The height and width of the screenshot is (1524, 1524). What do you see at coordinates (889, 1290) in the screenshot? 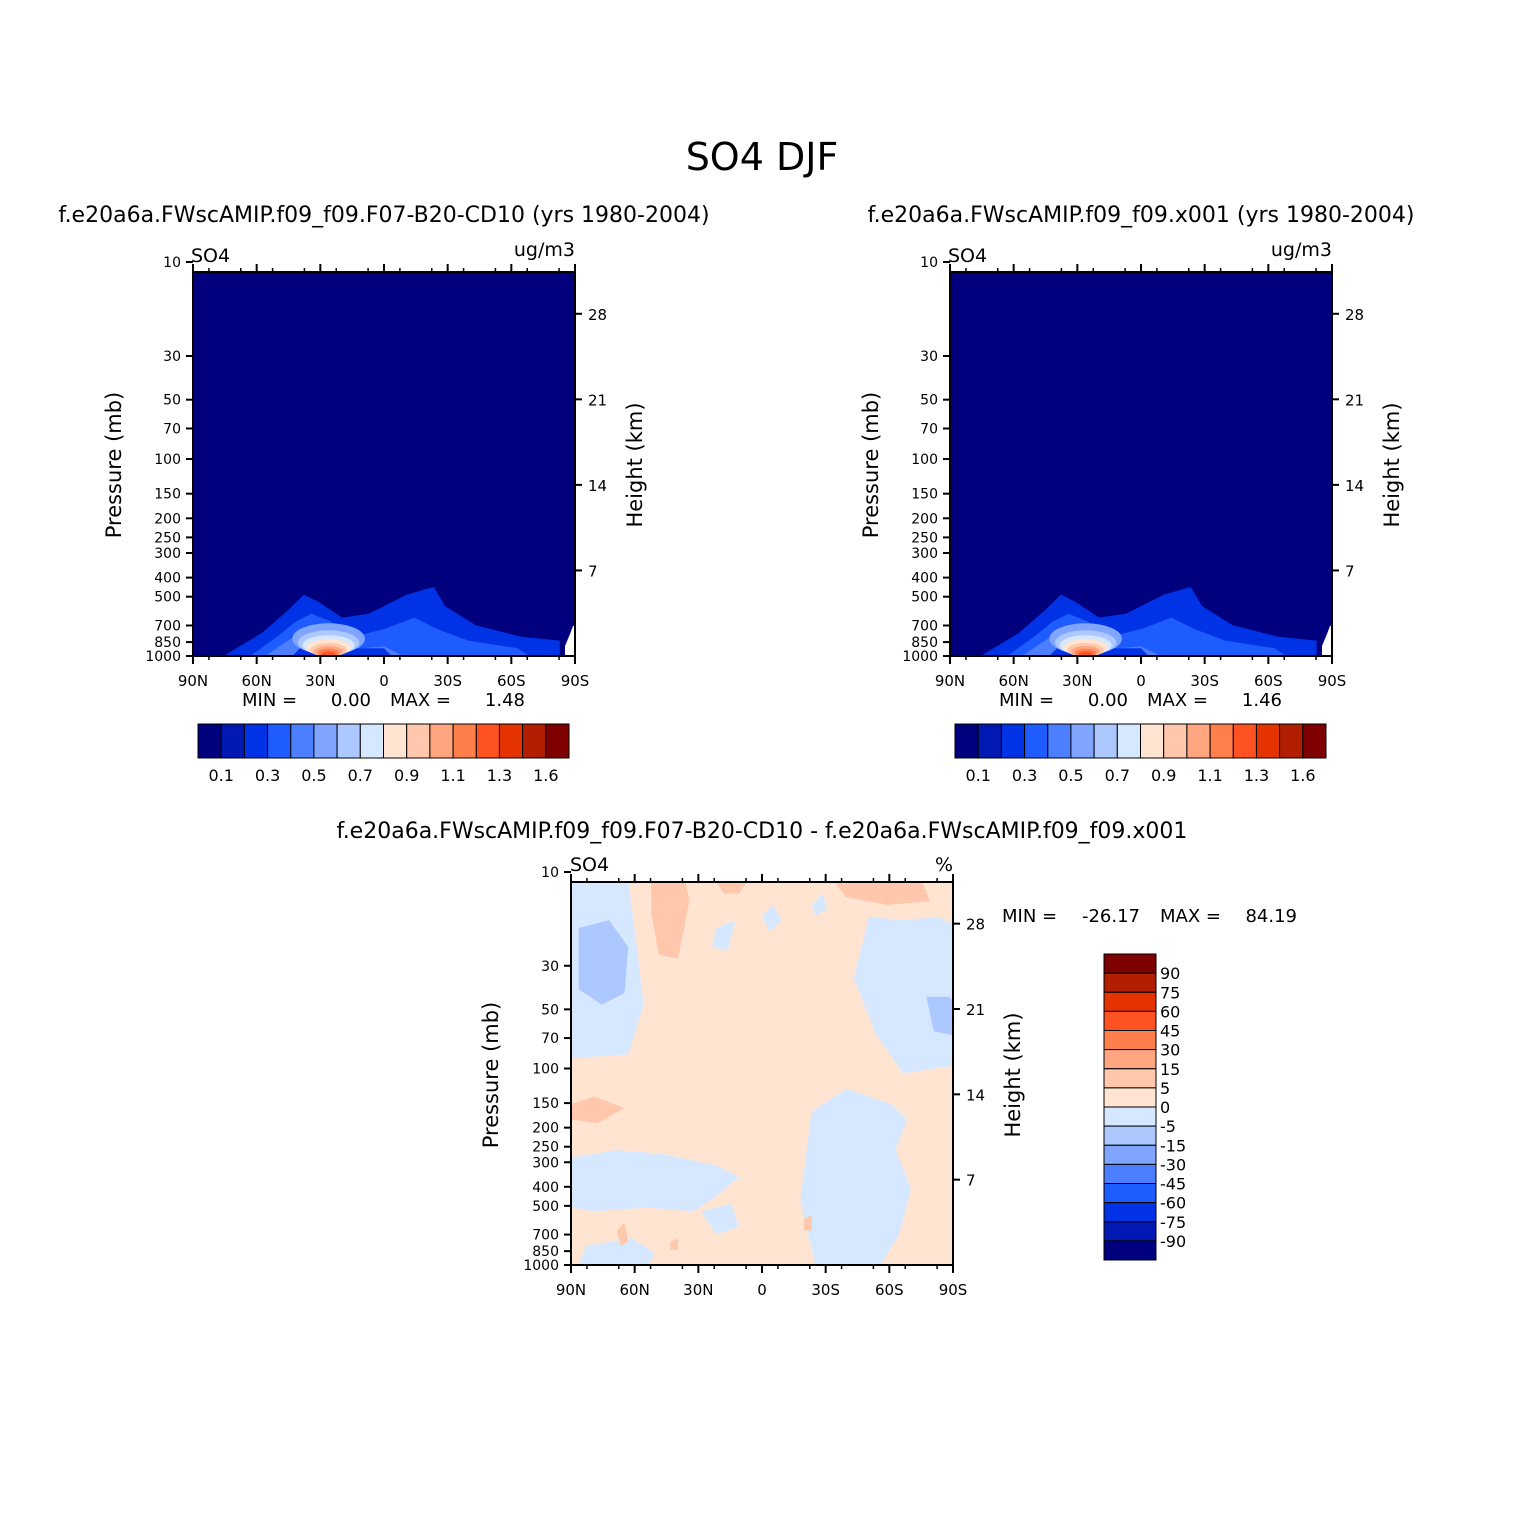
I see `difference-x-tick-label: 60S` at bounding box center [889, 1290].